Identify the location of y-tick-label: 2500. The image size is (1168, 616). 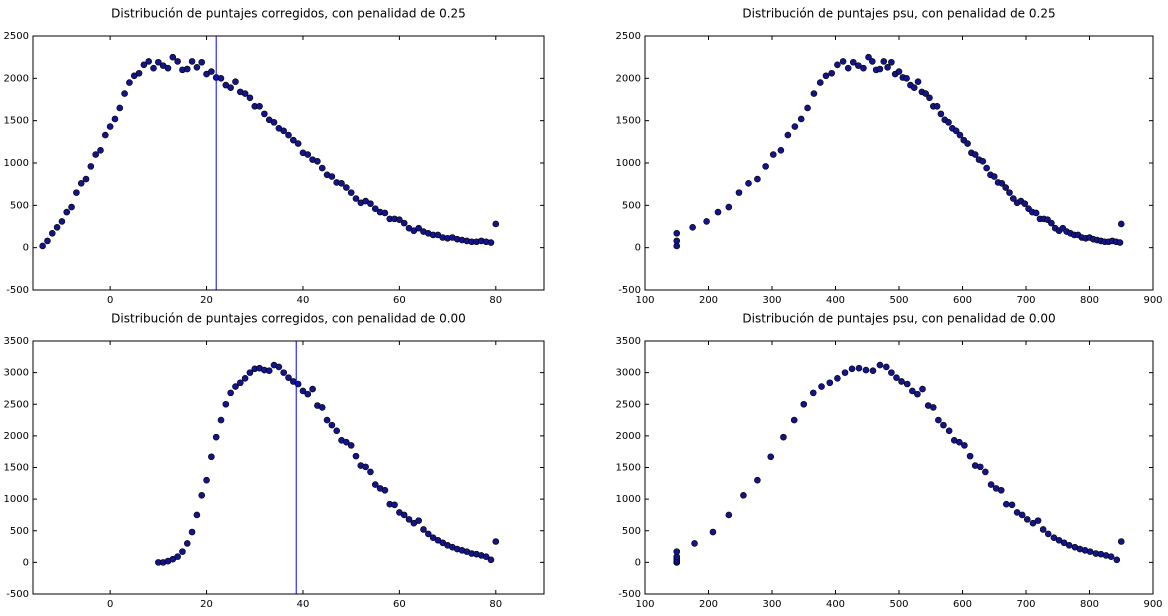
(16, 404).